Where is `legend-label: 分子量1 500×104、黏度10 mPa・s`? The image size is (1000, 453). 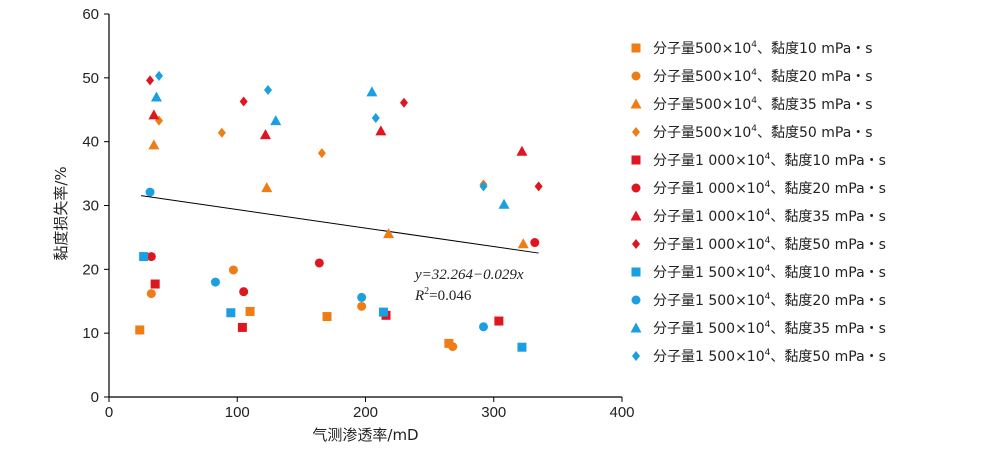 legend-label: 分子量1 500×104、黏度10 mPa・s is located at coordinates (769, 272).